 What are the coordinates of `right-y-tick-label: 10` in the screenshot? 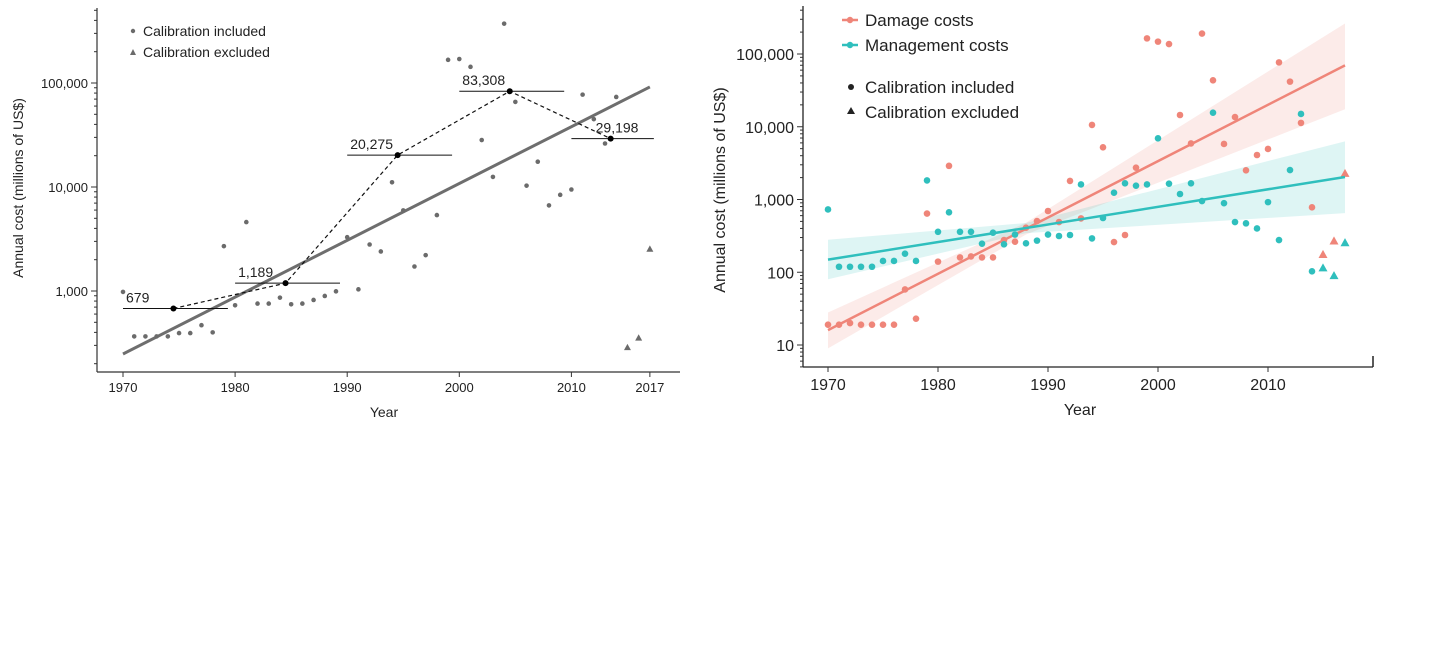 It's located at (785, 346).